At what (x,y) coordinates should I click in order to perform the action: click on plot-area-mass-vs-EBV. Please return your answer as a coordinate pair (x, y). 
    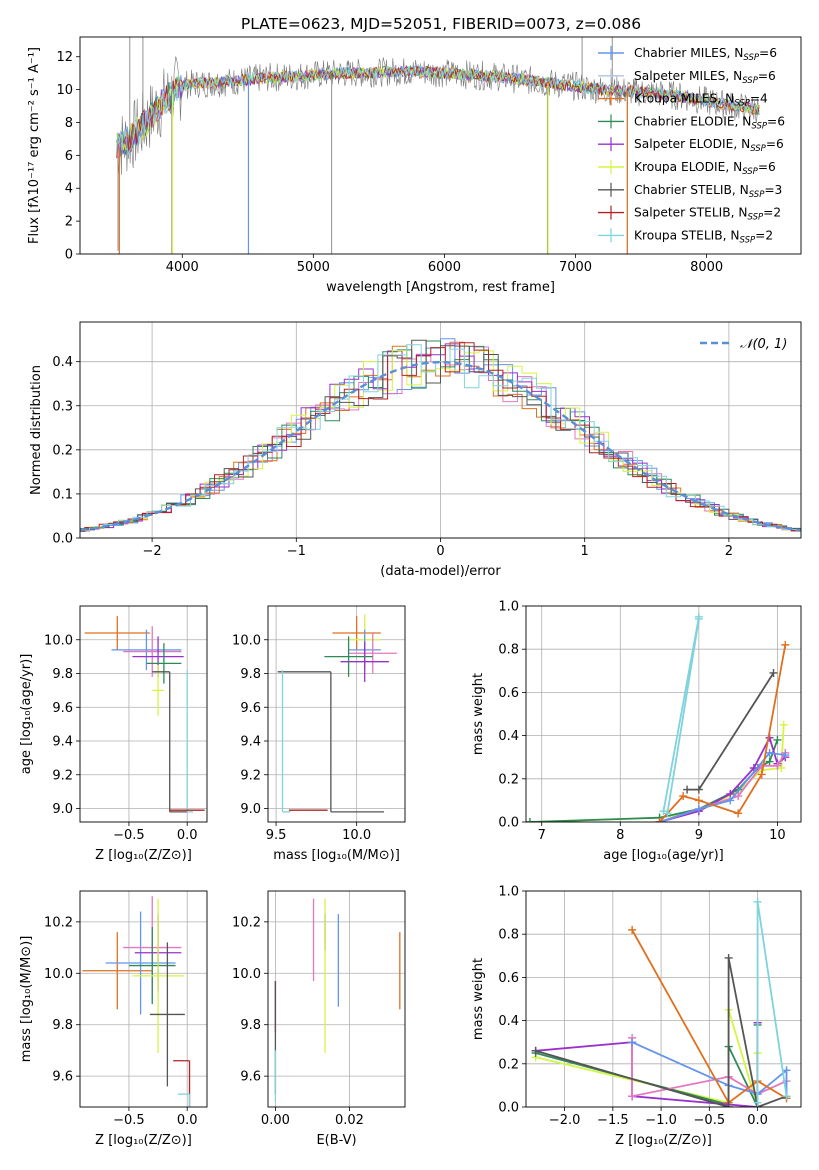
    Looking at the image, I should click on (337, 1000).